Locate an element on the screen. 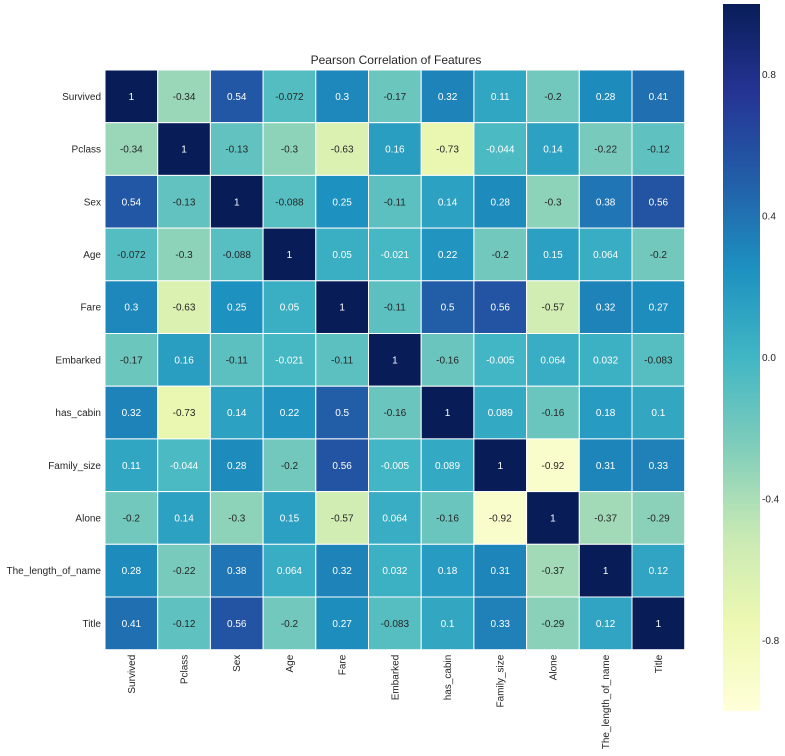 The image size is (785, 756). cell-value-label: -0.005 is located at coordinates (395, 466).